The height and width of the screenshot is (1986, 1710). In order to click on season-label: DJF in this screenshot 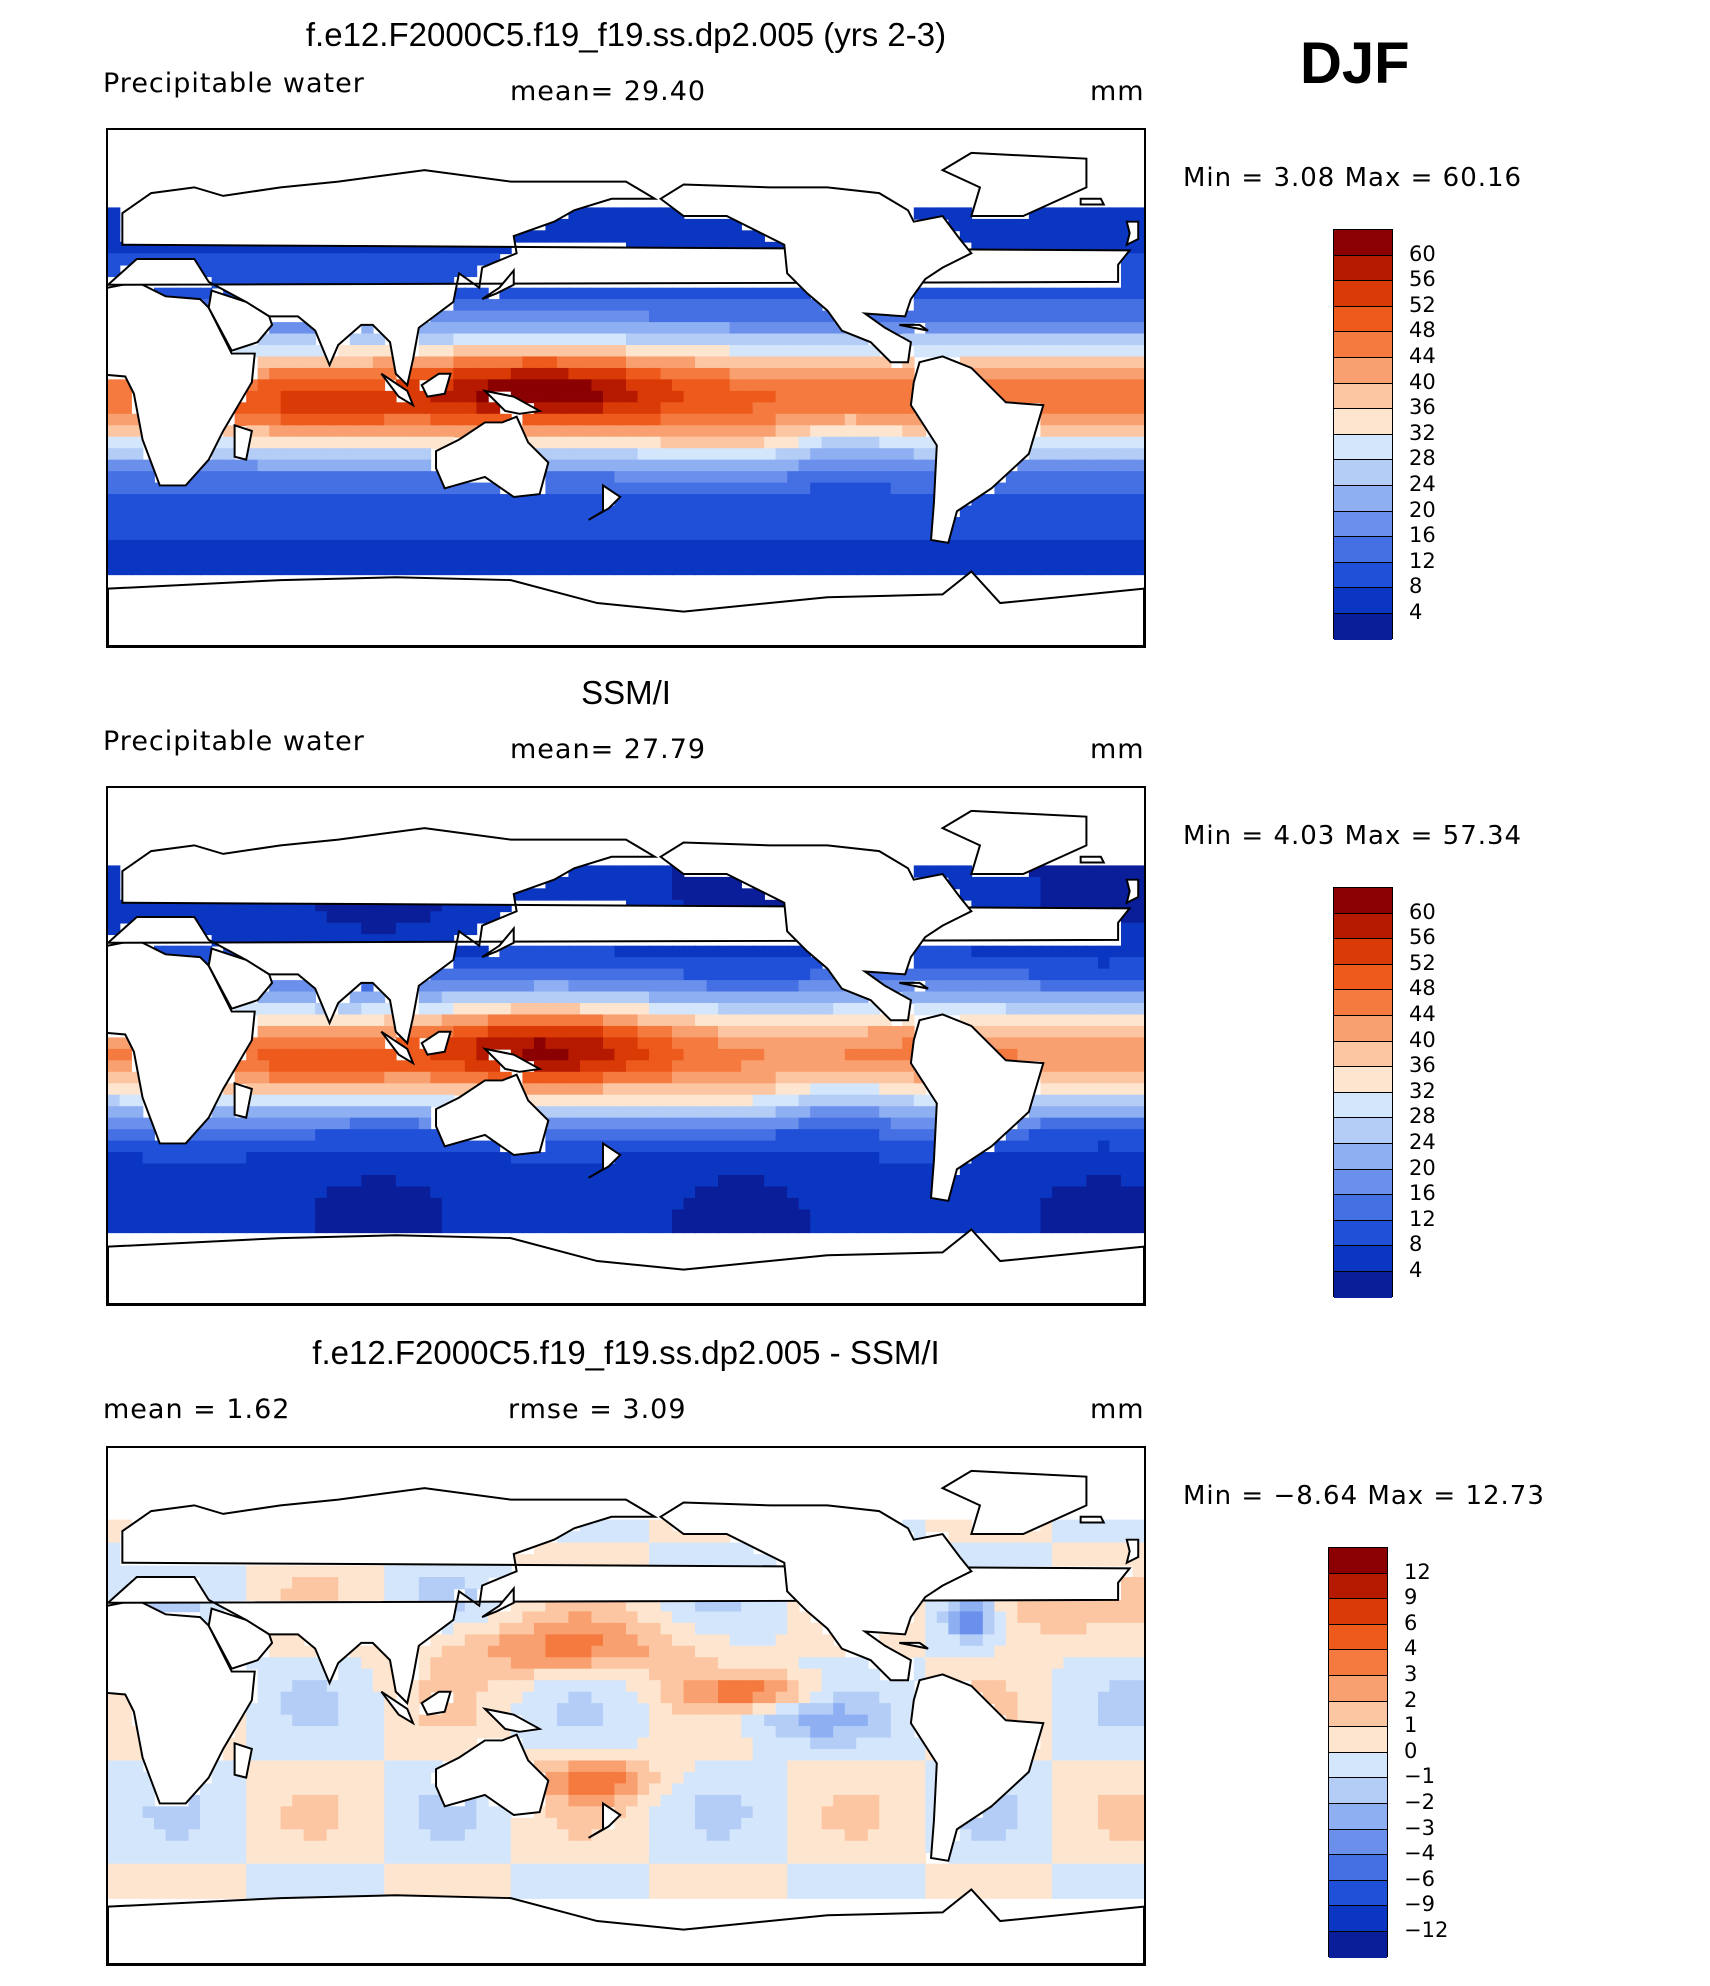, I will do `click(1355, 63)`.